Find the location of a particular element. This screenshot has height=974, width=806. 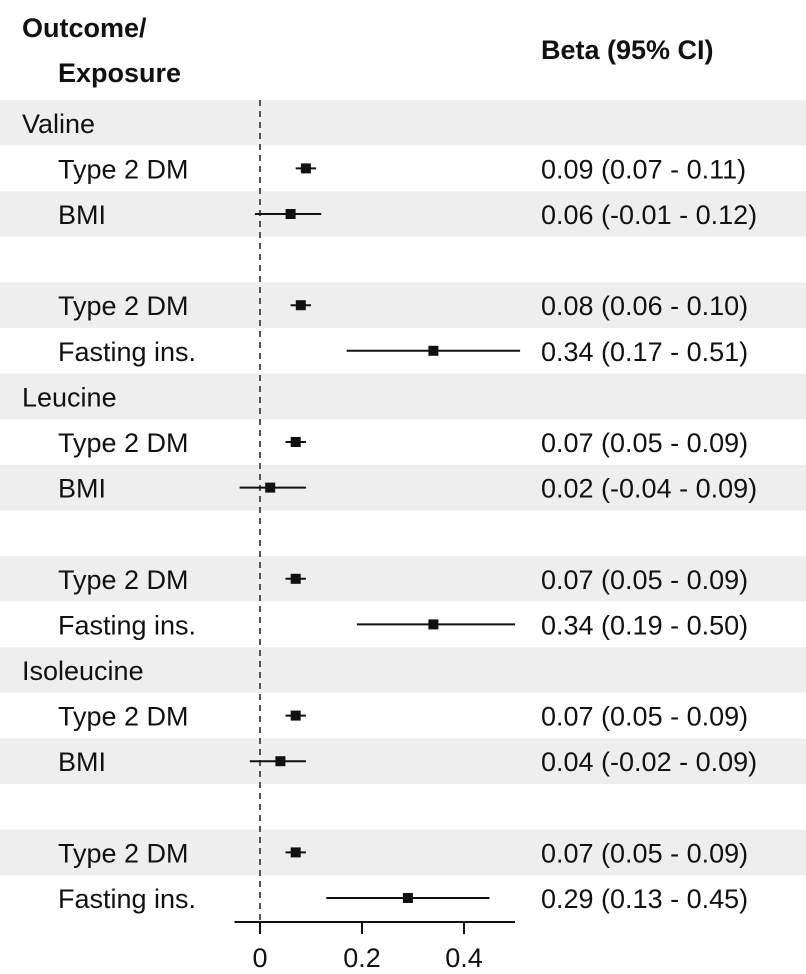

x-axis: 0 0.2 0.4 is located at coordinates (374, 947).